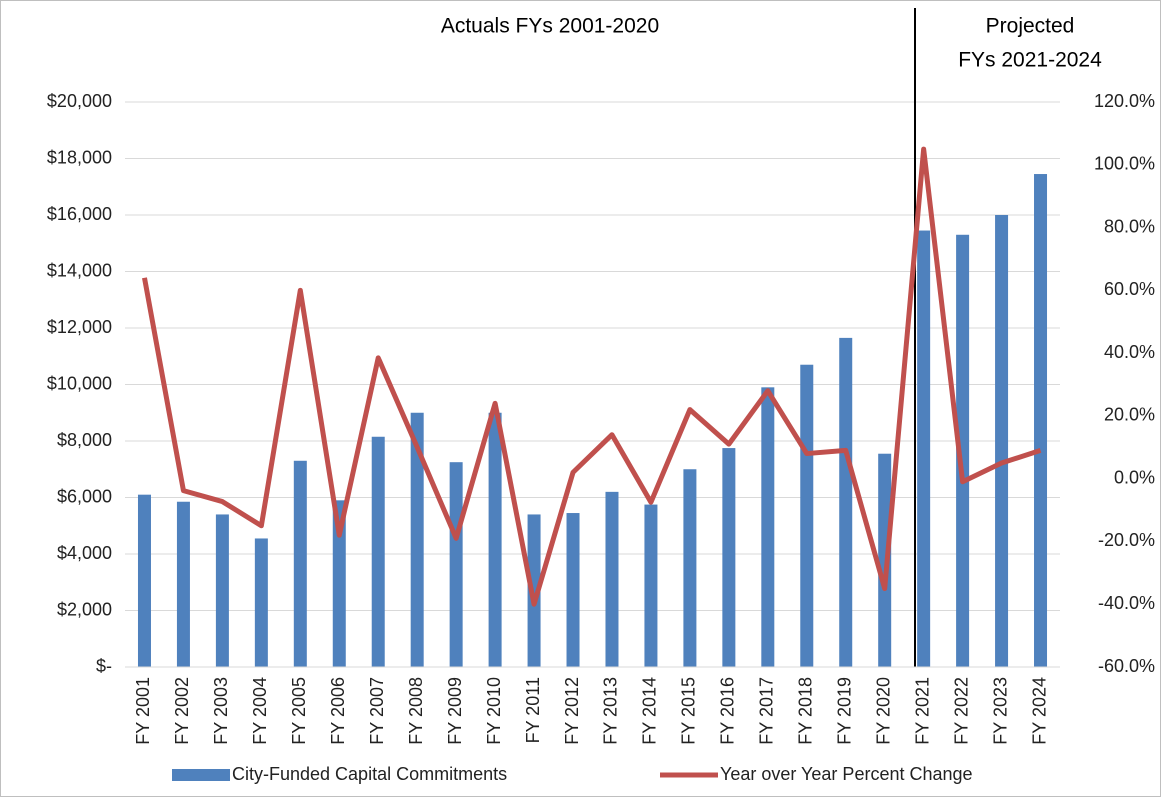  What do you see at coordinates (1030, 60) in the screenshot?
I see `annotation: FYs 2021-2024` at bounding box center [1030, 60].